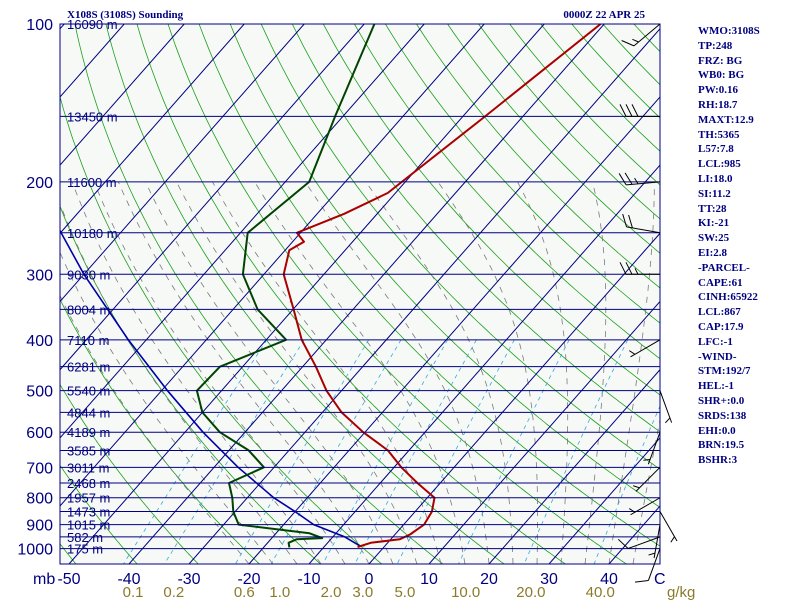 Image resolution: width=800 pixels, height=600 pixels. I want to click on mixing-ratio-label: 1.0, so click(279, 592).